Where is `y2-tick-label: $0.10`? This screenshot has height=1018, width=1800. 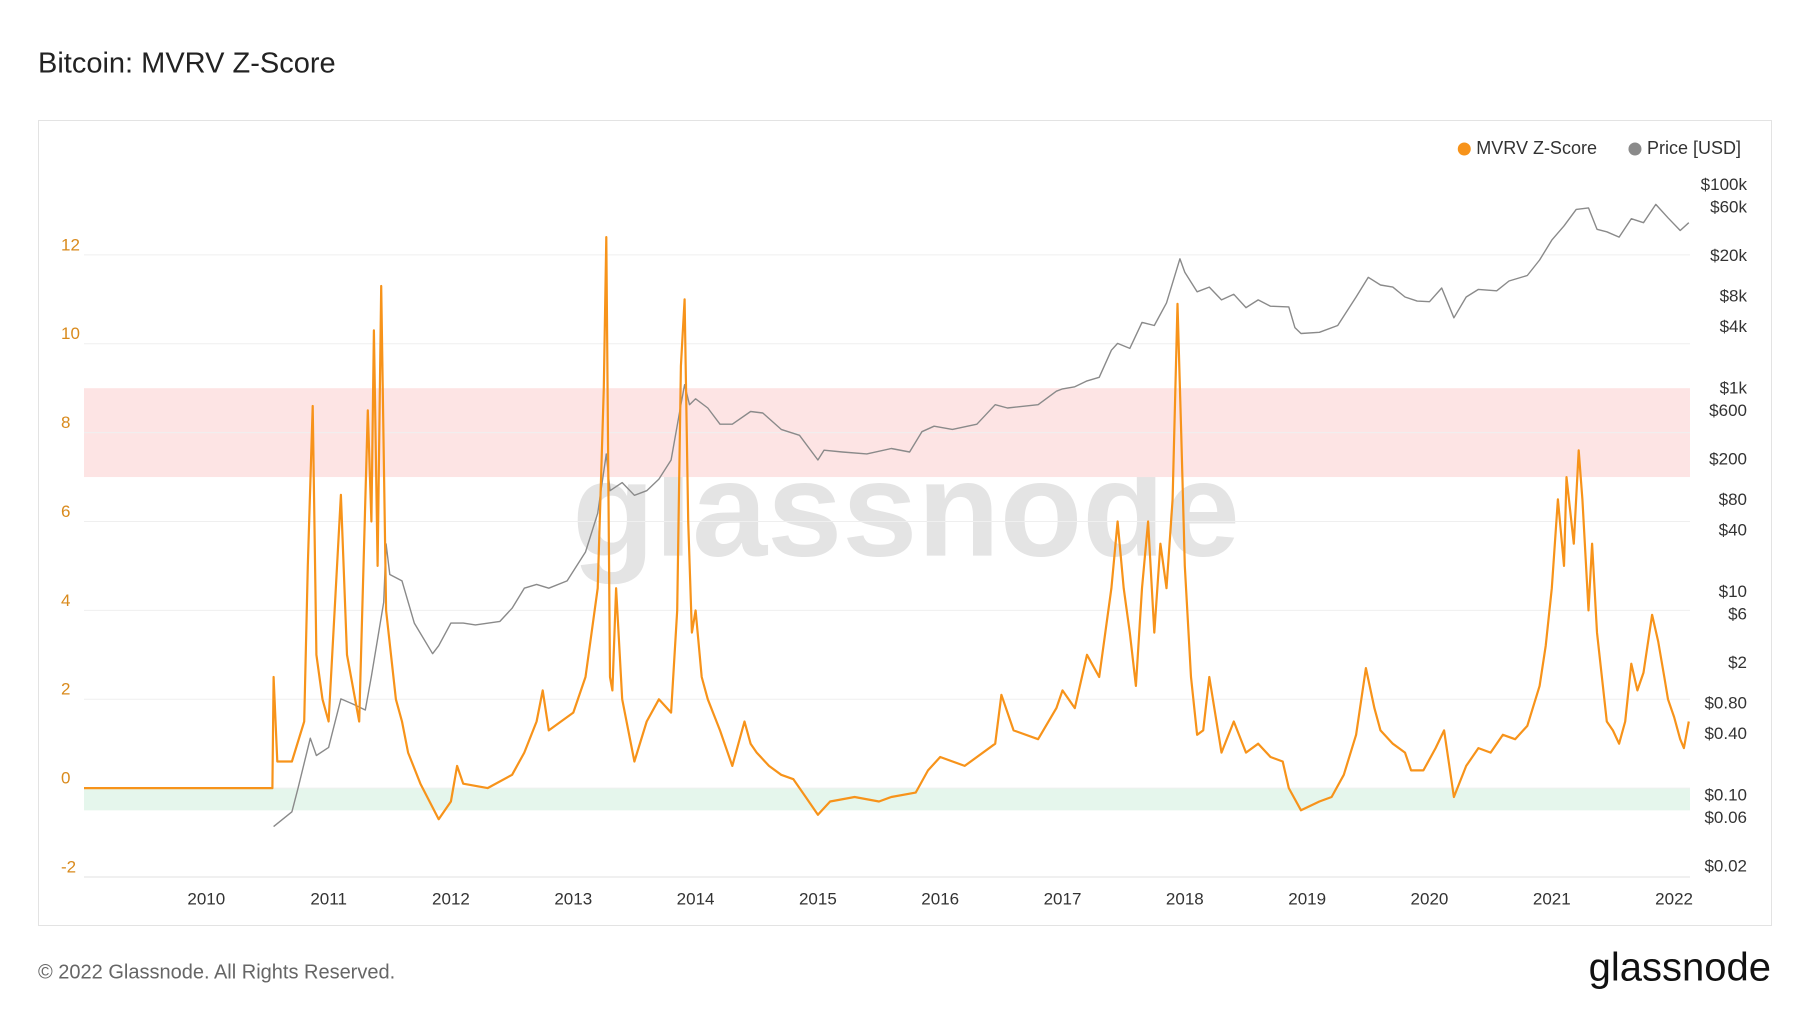 y2-tick-label: $0.10 is located at coordinates (1725, 794).